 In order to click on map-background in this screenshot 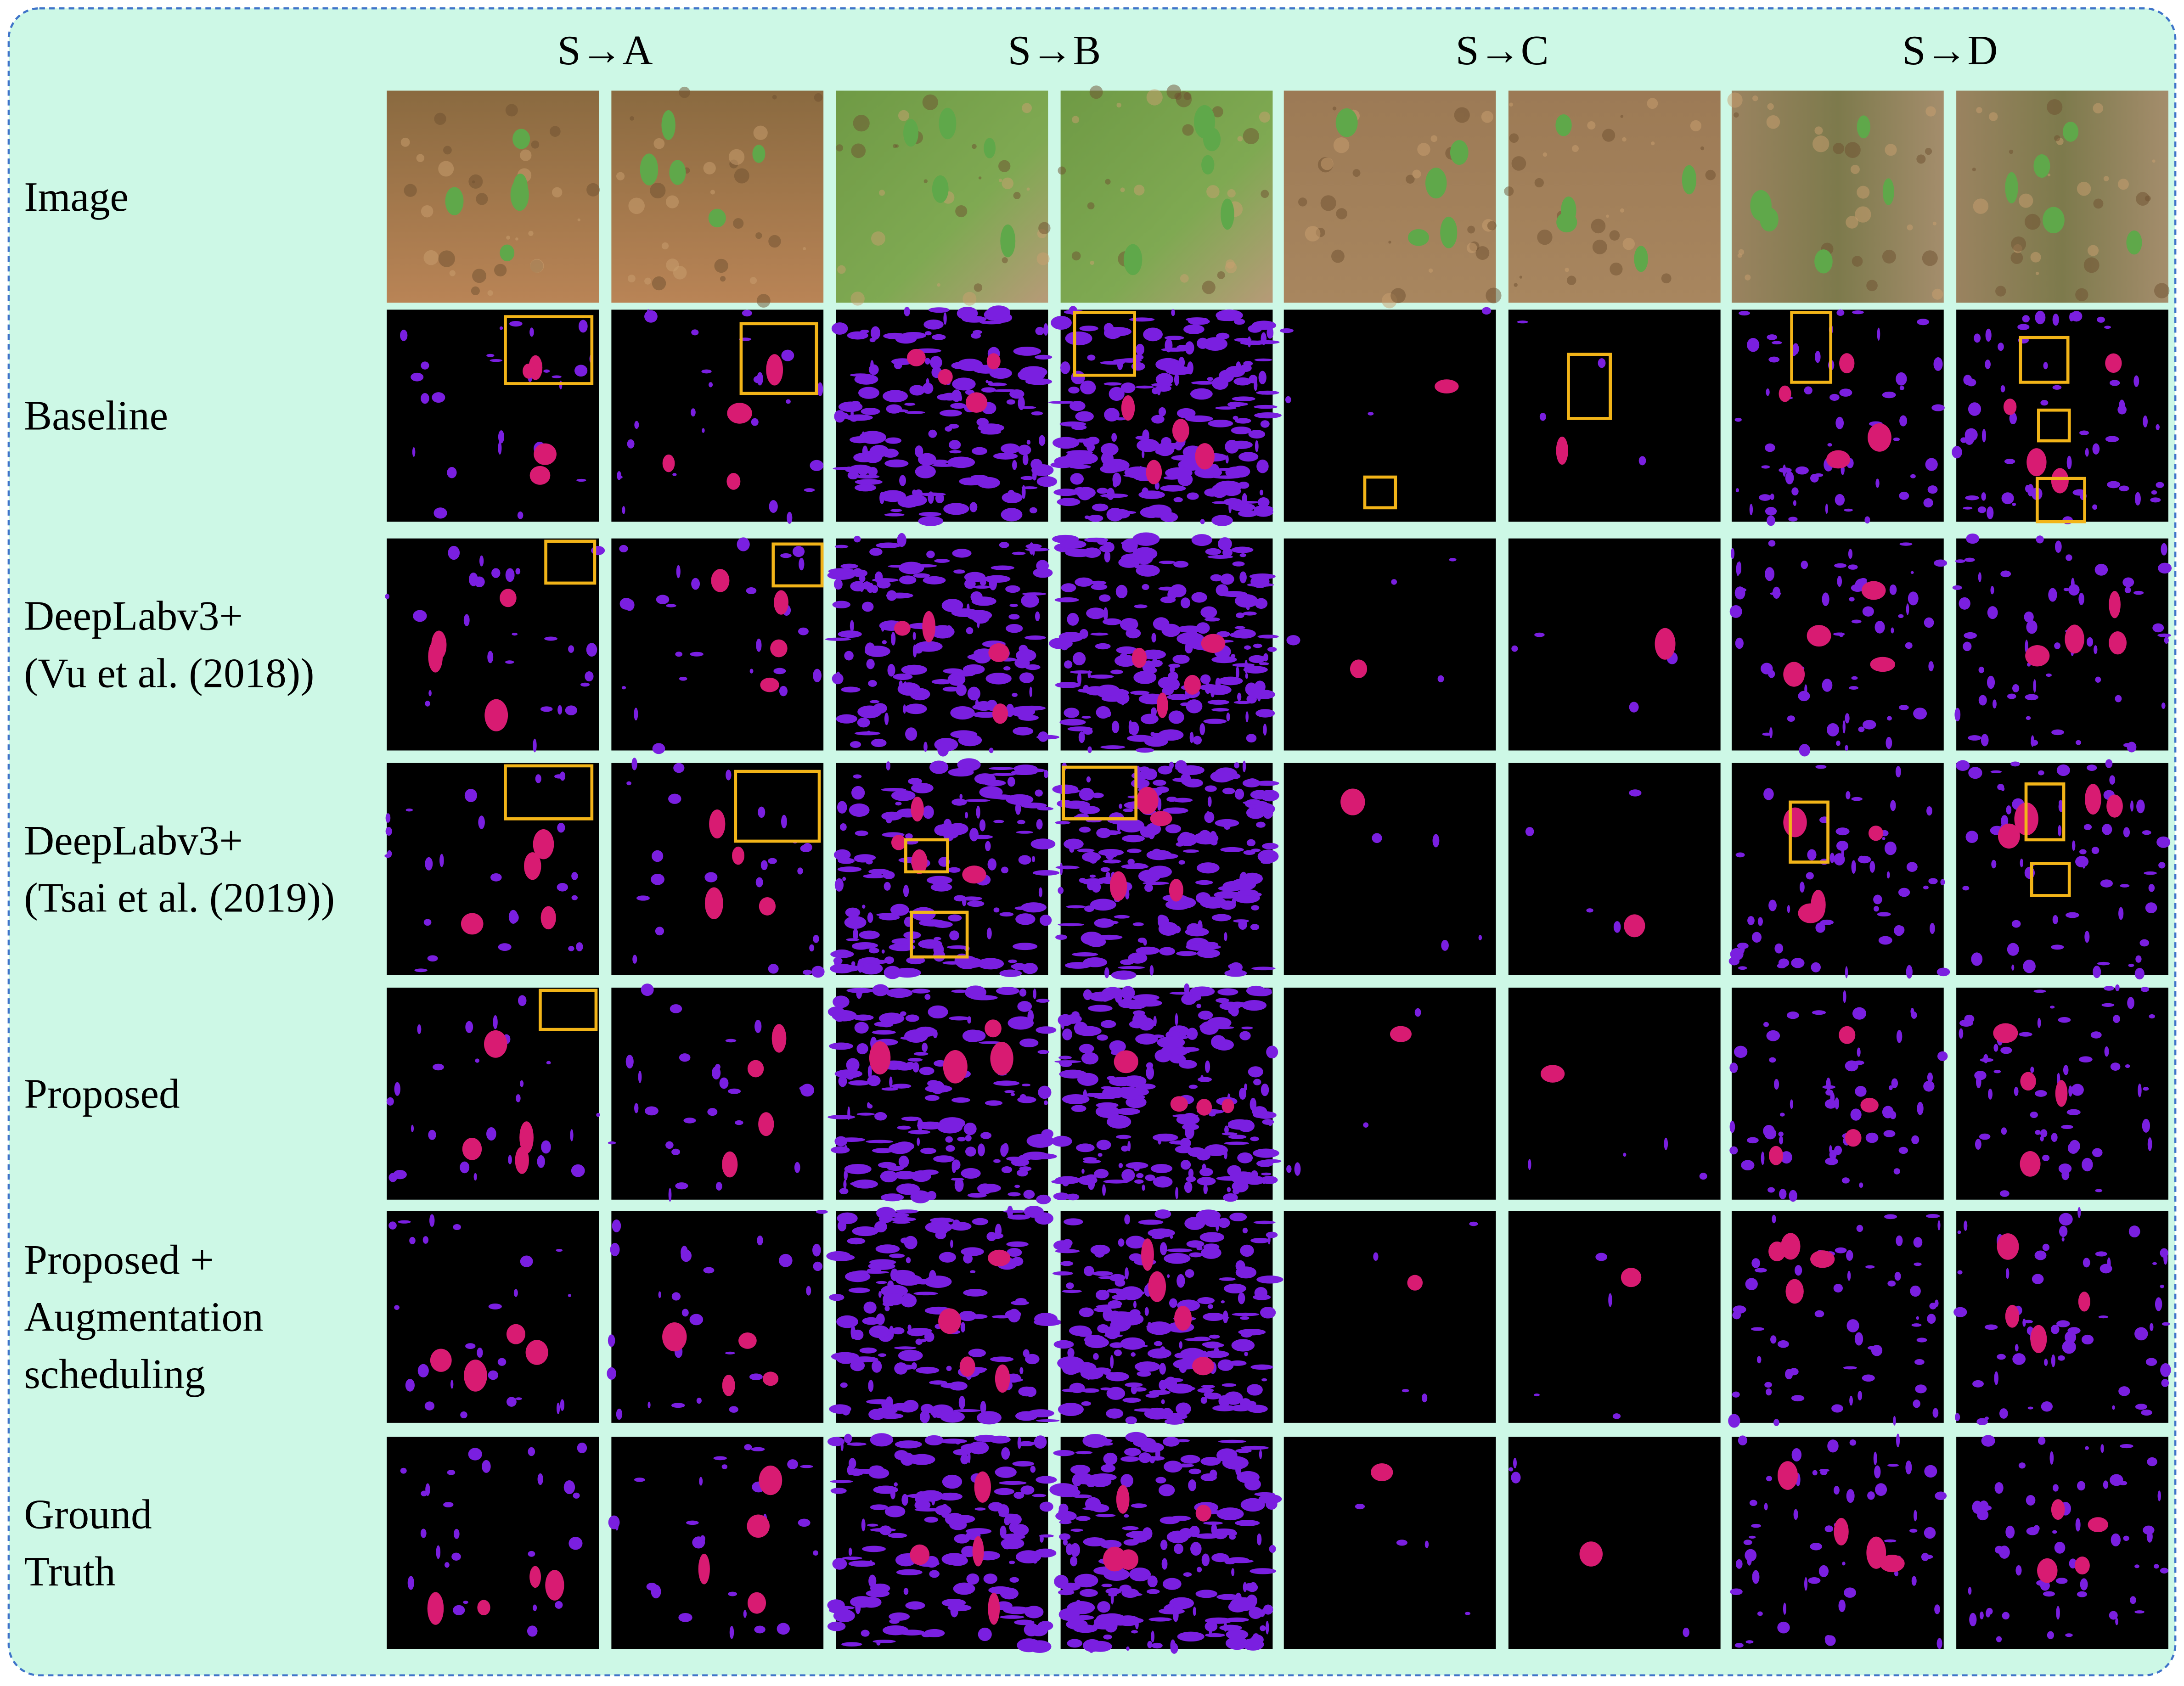, I will do `click(717, 1543)`.